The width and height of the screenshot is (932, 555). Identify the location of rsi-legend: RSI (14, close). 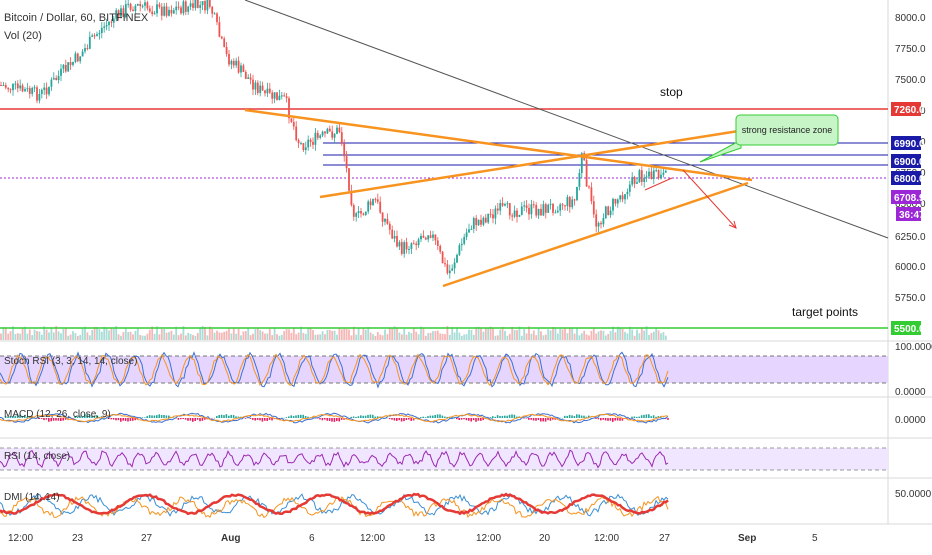
(37, 456).